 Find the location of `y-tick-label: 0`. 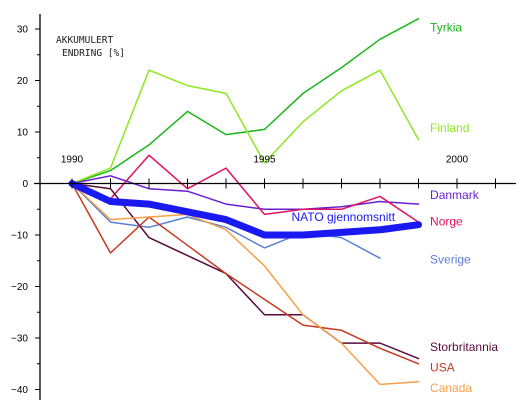

y-tick-label: 0 is located at coordinates (25, 184).